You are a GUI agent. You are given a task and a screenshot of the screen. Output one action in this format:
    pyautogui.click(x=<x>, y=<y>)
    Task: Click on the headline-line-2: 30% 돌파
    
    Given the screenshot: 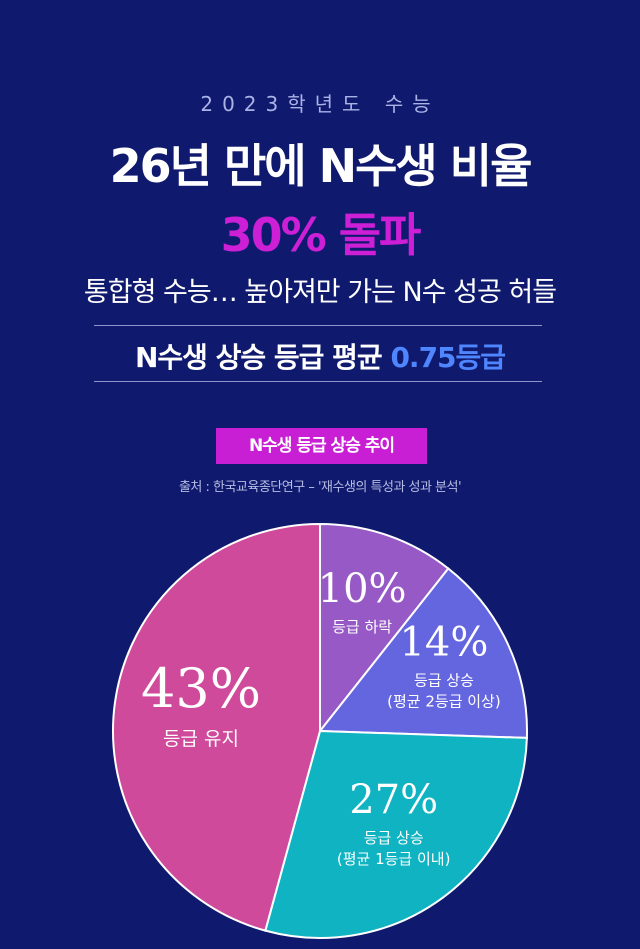 What is the action you would take?
    pyautogui.click(x=321, y=235)
    